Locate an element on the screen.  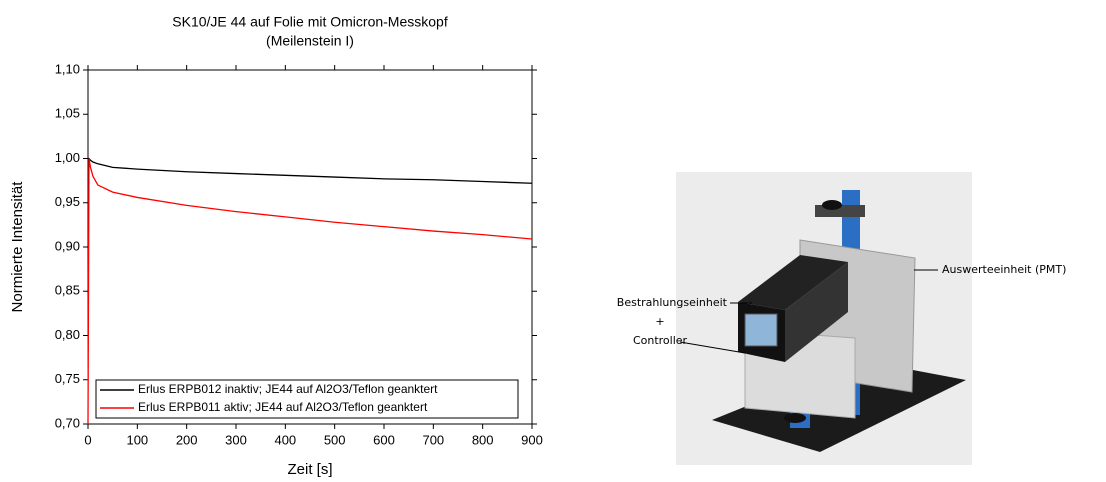
photo-label: + is located at coordinates (659, 321).